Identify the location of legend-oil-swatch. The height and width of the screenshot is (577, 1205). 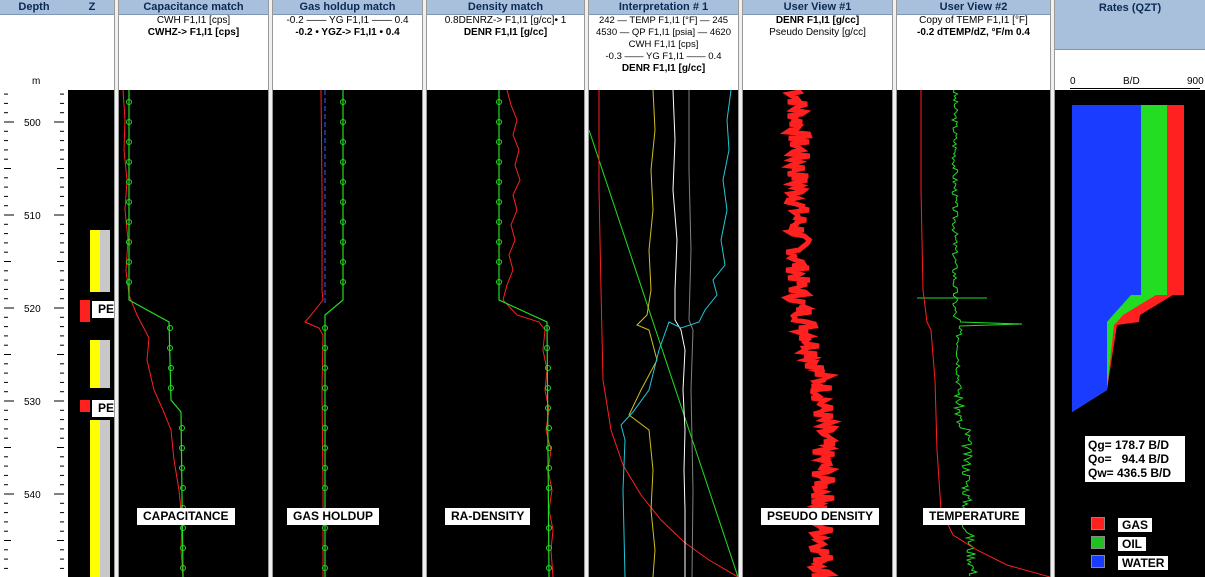
(1098, 542).